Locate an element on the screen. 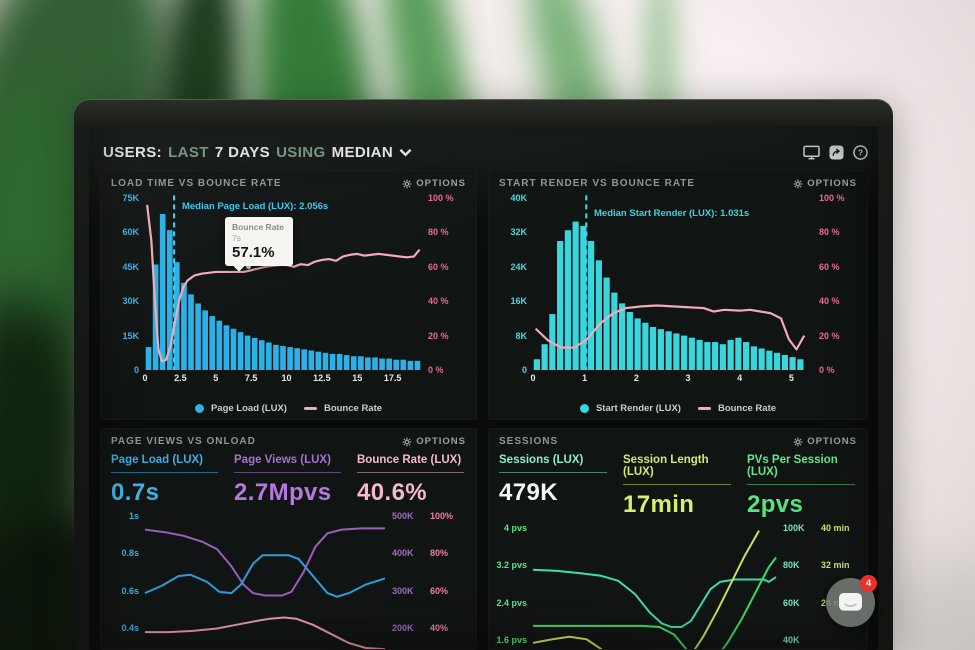 This screenshot has width=975, height=650. title-segment: MEDIAN is located at coordinates (362, 152).